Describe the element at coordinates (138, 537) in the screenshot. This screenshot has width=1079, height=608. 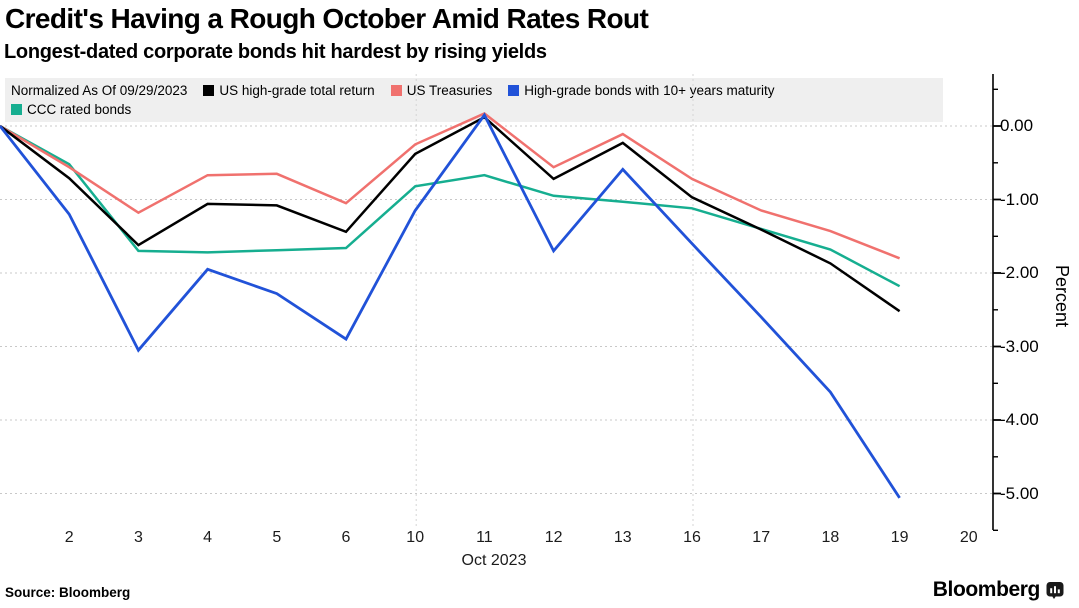
I see `x-tick-label: 3` at that location.